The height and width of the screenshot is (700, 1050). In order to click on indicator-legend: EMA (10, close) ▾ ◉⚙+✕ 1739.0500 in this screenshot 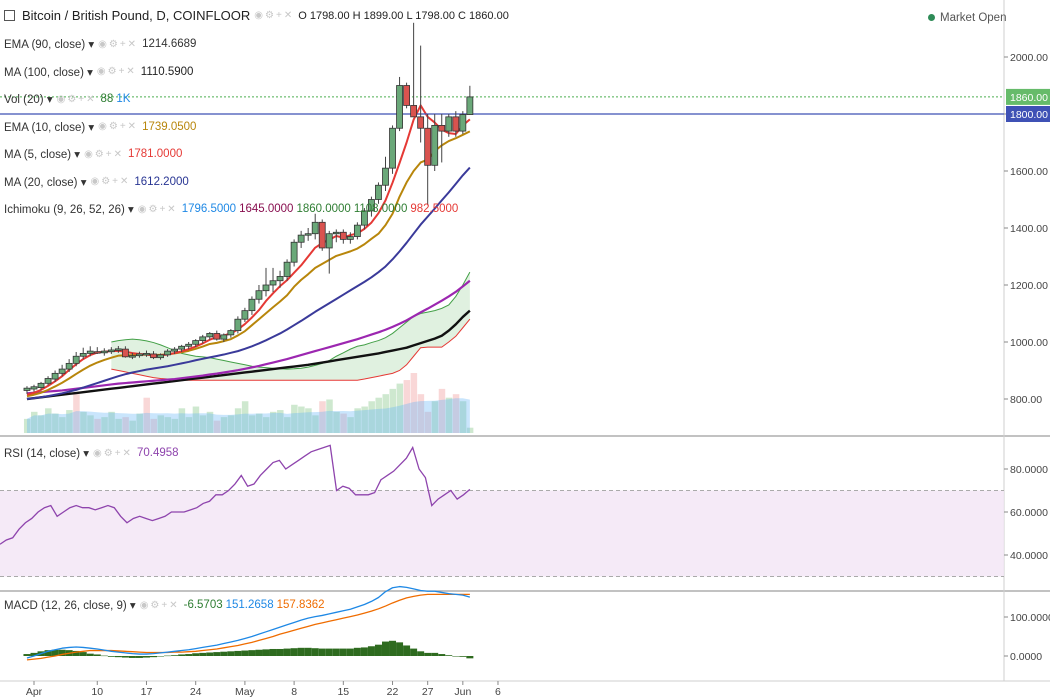, I will do `click(101, 127)`.